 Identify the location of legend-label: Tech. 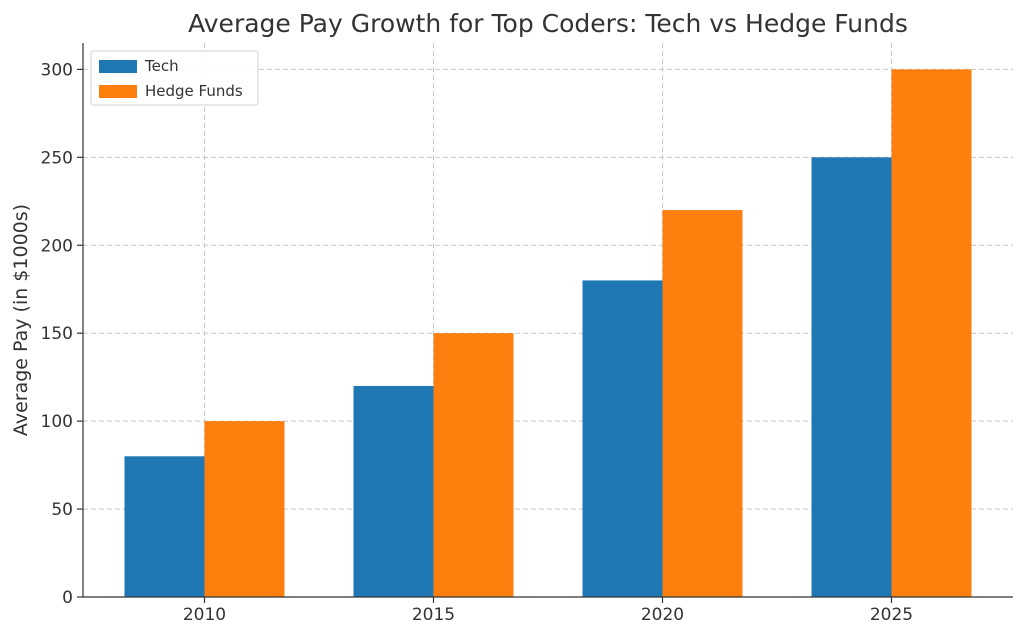
(161, 66).